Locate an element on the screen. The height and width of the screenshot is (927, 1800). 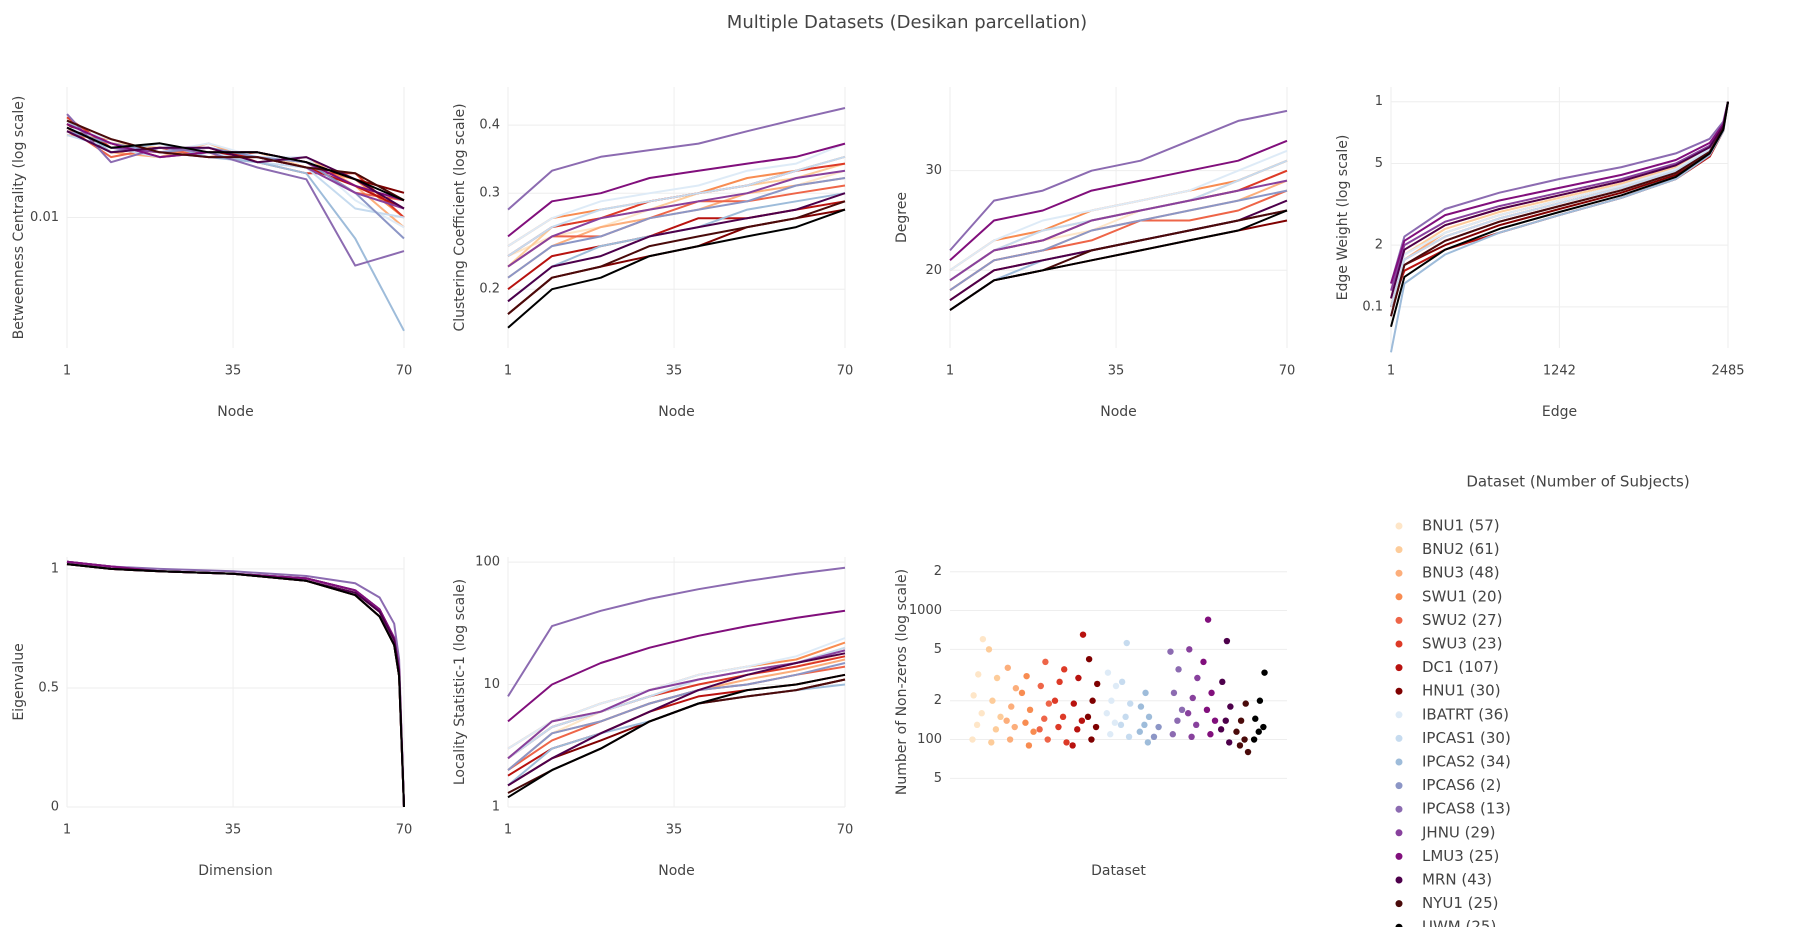
y-tick-label: 1 is located at coordinates (1379, 101).